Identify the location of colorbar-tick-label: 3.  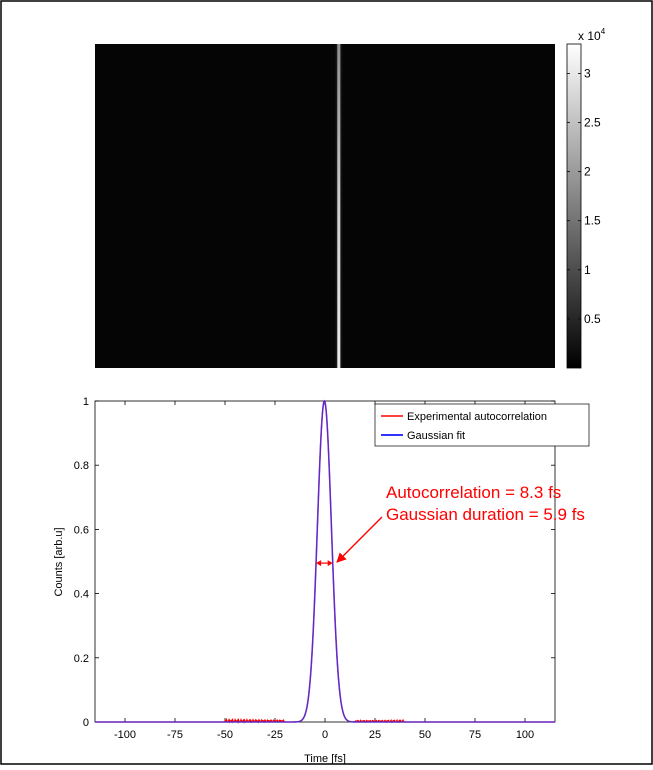
(587, 73).